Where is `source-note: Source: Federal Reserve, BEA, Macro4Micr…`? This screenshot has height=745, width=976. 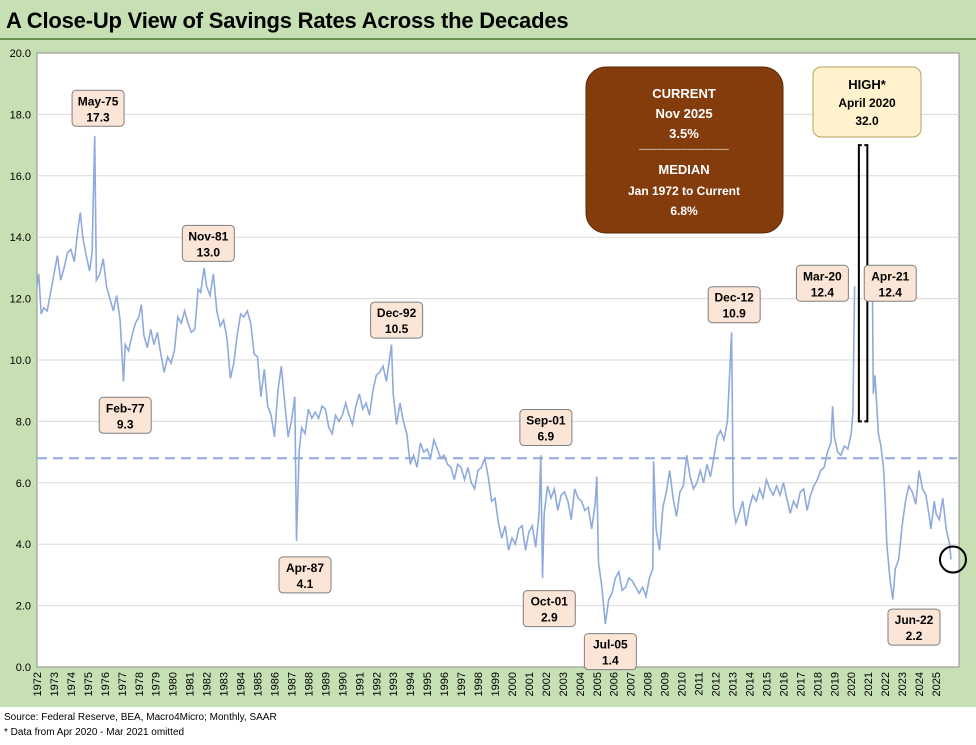 source-note: Source: Federal Reserve, BEA, Macro4Micr… is located at coordinates (140, 717).